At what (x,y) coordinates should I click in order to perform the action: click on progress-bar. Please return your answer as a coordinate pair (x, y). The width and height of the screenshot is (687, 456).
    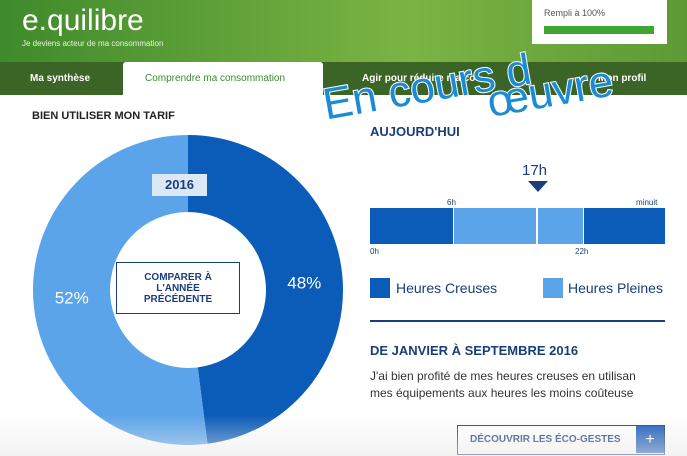
    Looking at the image, I should click on (599, 30).